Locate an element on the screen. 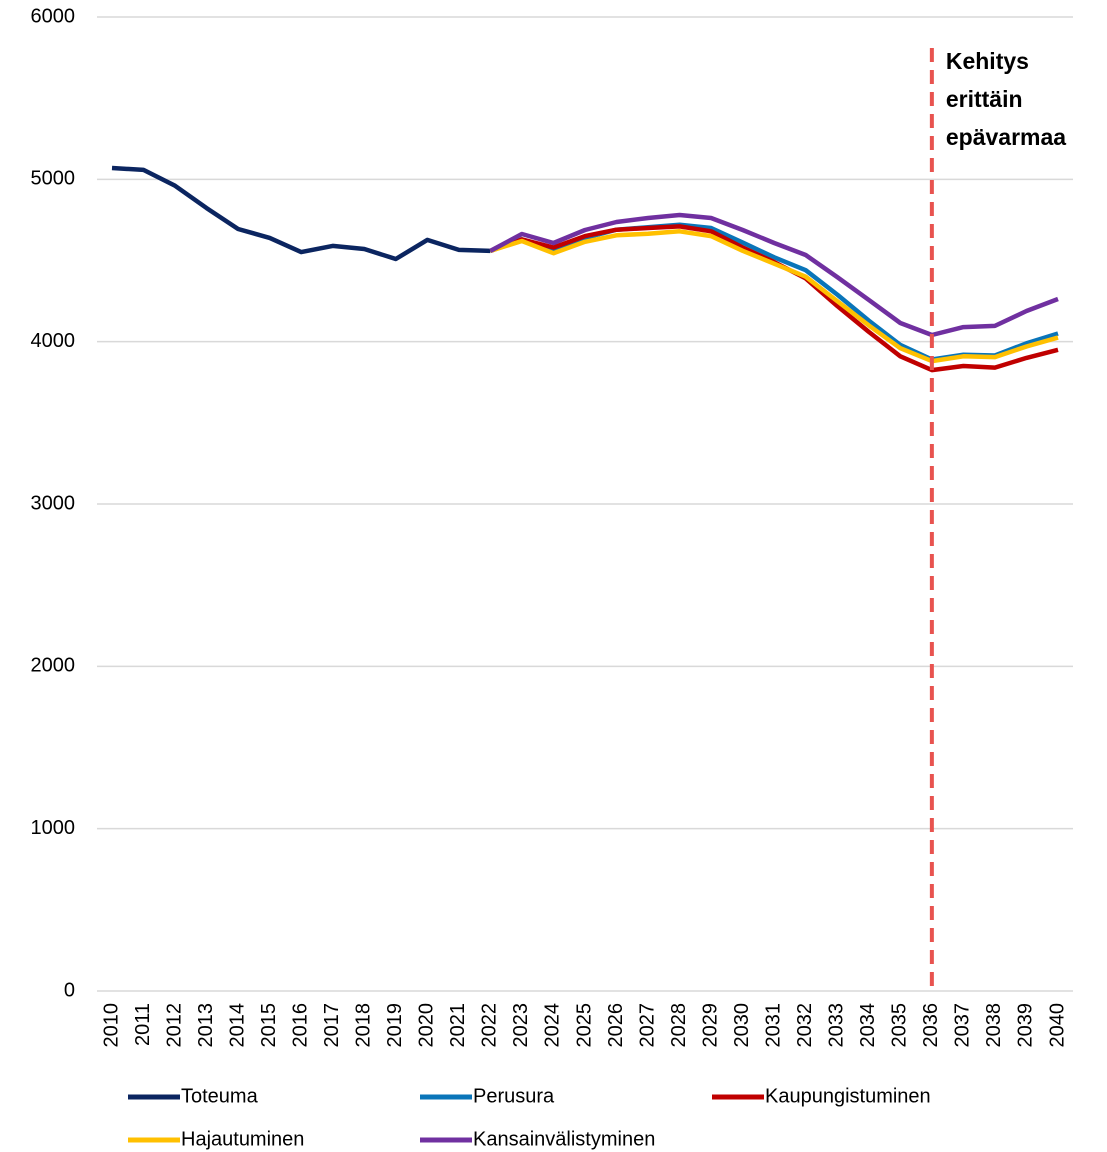 This screenshot has width=1107, height=1152. x-tick-label: 2031 is located at coordinates (773, 1025).